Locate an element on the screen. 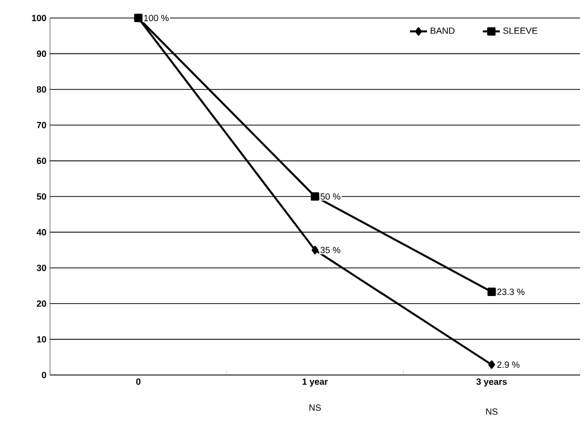  y-tick-label: 80 is located at coordinates (41, 89).